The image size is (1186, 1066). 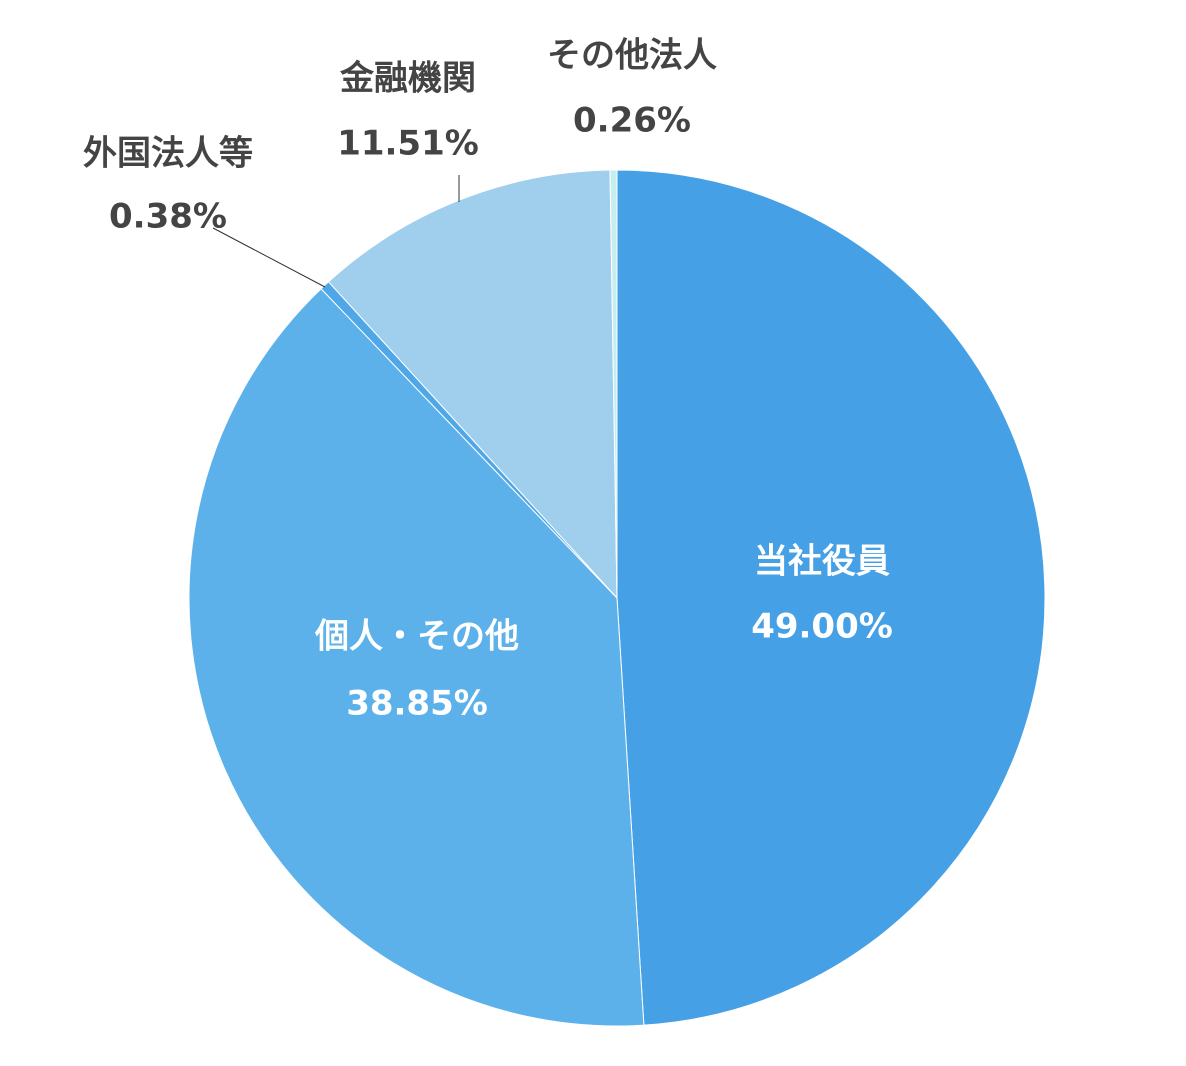 What do you see at coordinates (417, 704) in the screenshot?
I see `value-label: 38.85%` at bounding box center [417, 704].